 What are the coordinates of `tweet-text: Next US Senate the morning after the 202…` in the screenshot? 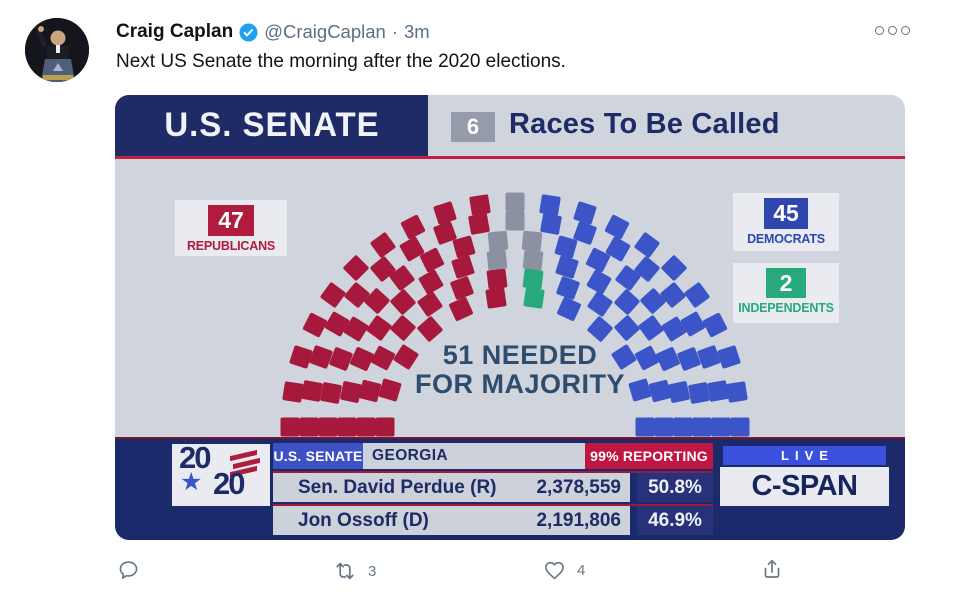 It's located at (341, 61).